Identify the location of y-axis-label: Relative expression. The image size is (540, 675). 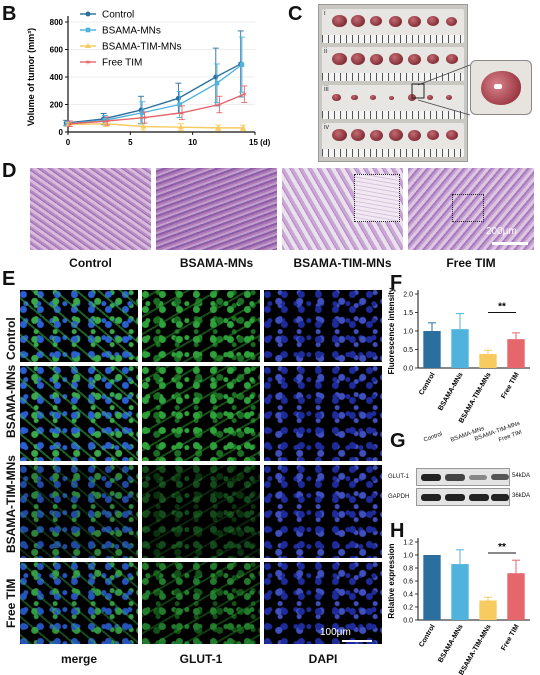
(391, 580).